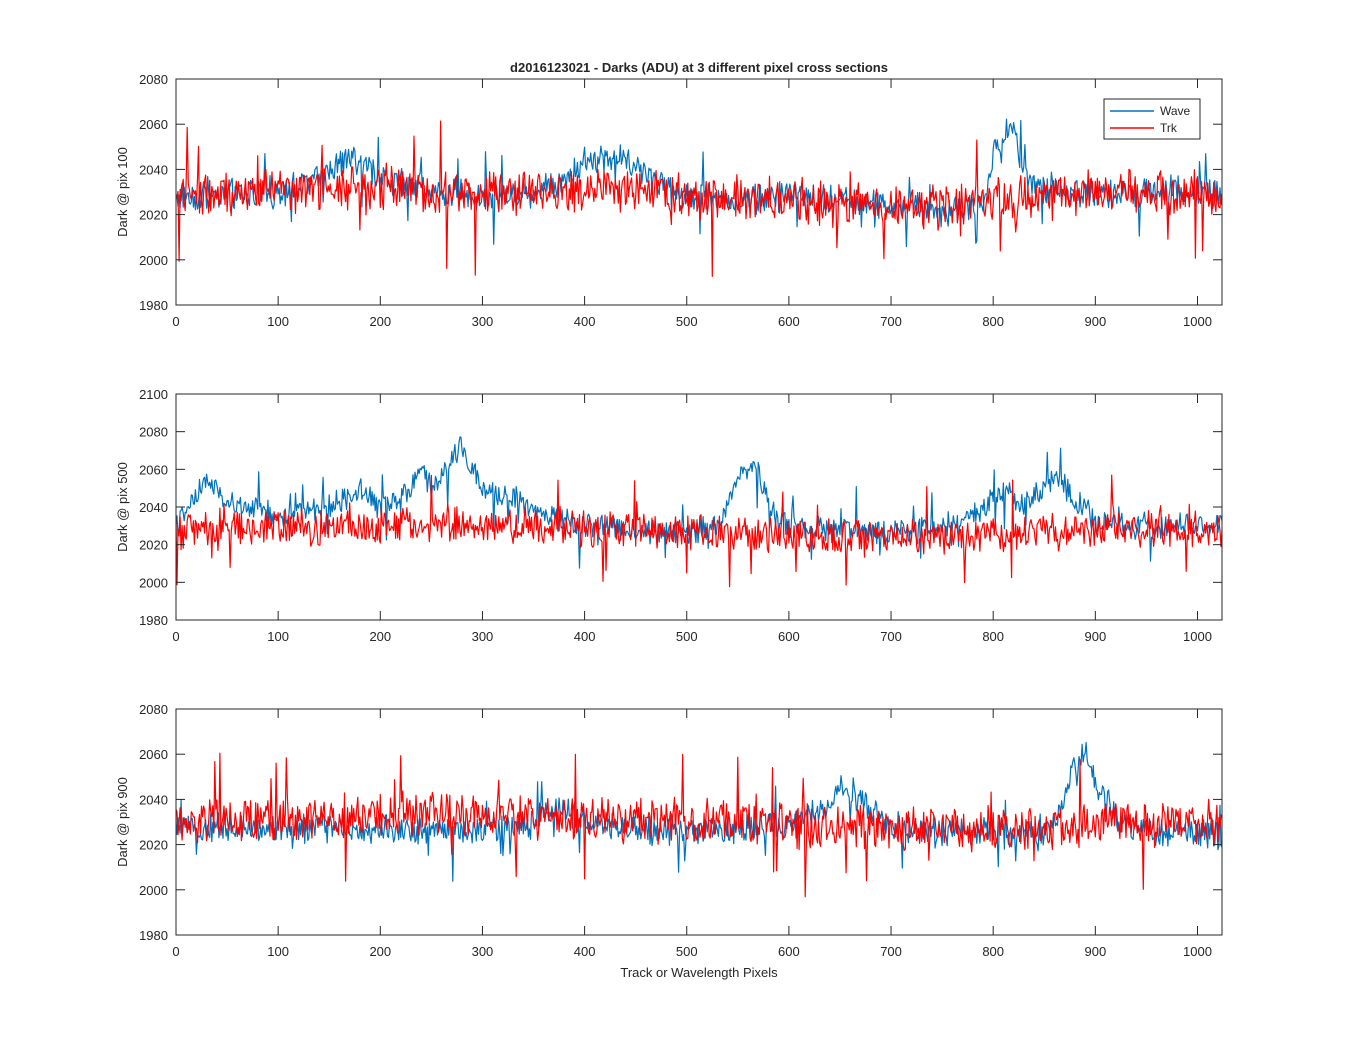 The height and width of the screenshot is (1050, 1350). What do you see at coordinates (122, 192) in the screenshot?
I see `y-axis-label: Dark @ pix 100` at bounding box center [122, 192].